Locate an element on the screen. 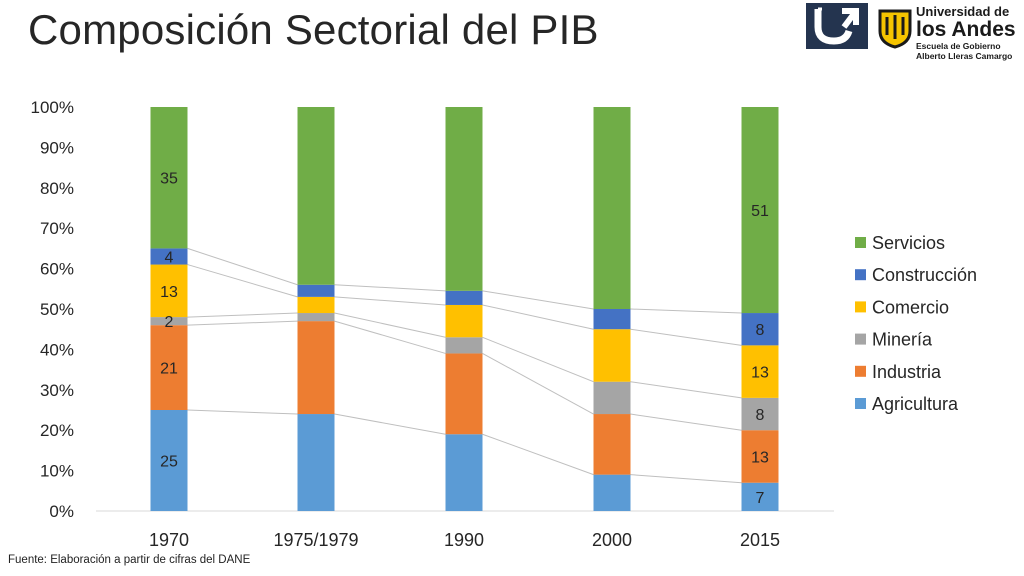  y-tick-label: 60% is located at coordinates (57, 269).